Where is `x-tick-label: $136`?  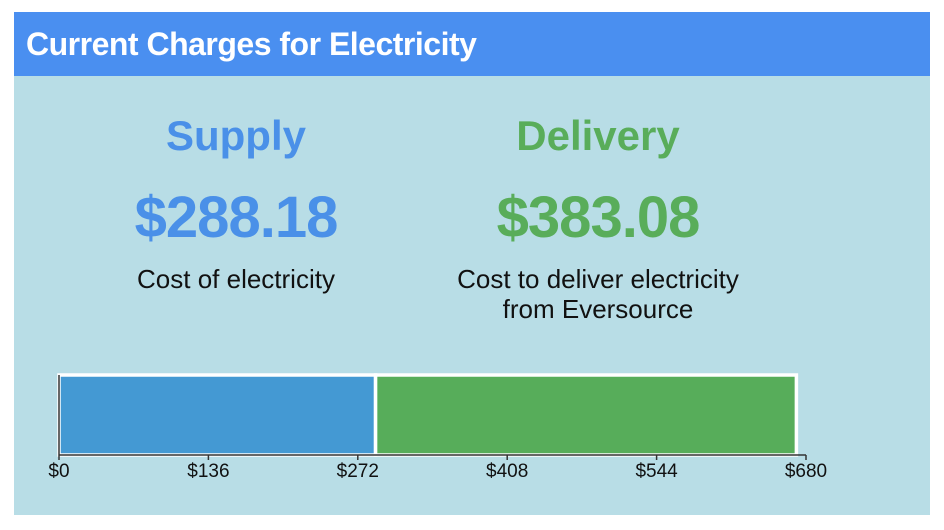 x-tick-label: $136 is located at coordinates (208, 471).